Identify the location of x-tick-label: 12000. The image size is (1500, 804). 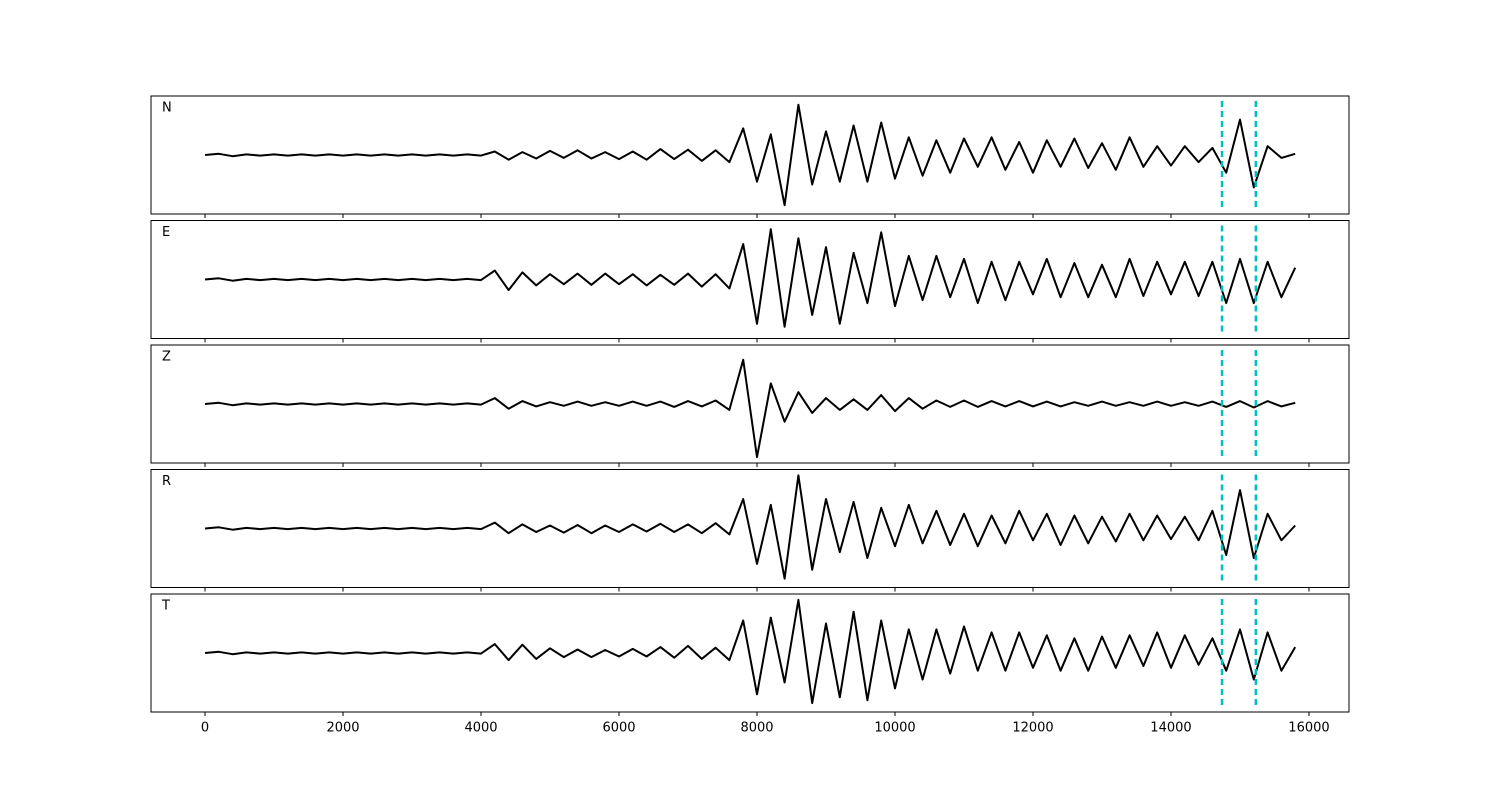
(1032, 728).